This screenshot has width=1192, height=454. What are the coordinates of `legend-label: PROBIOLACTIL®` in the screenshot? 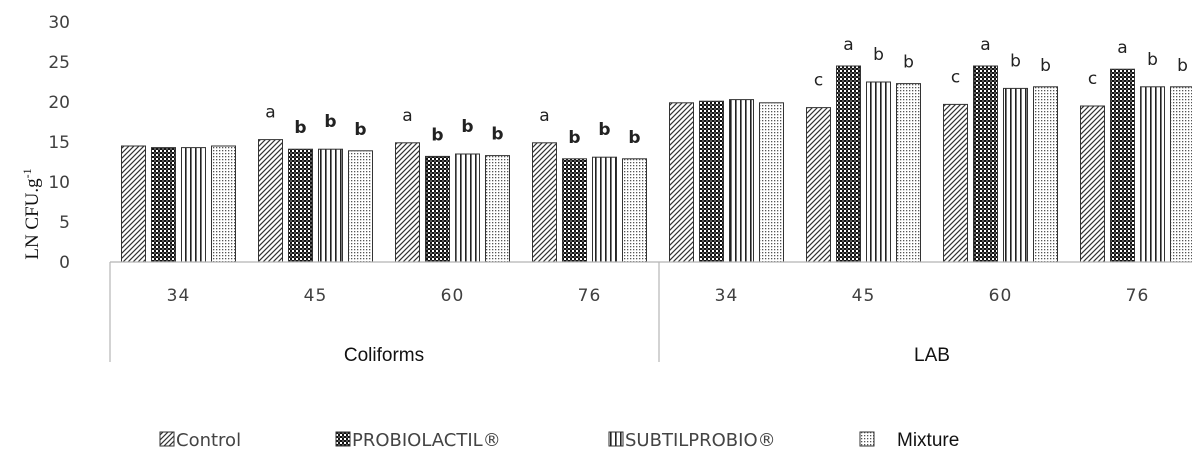 It's located at (426, 440).